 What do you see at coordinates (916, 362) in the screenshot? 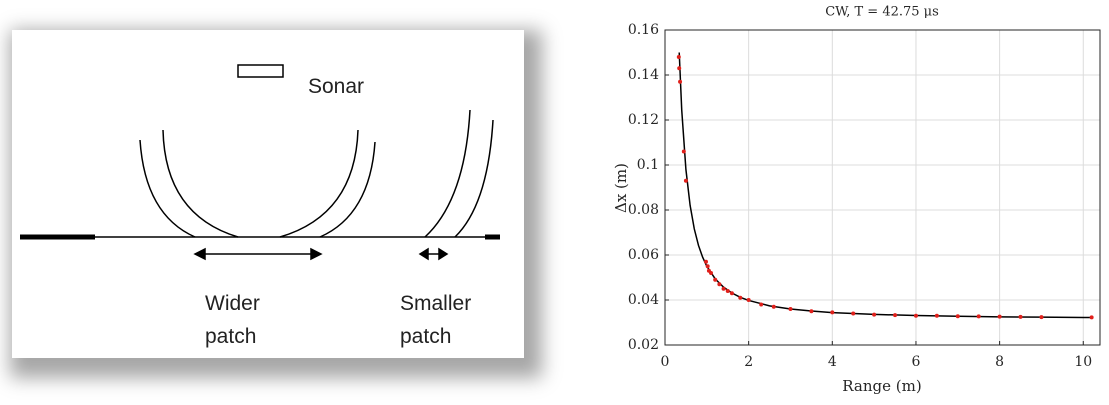
I see `x-tick-label: 6` at bounding box center [916, 362].